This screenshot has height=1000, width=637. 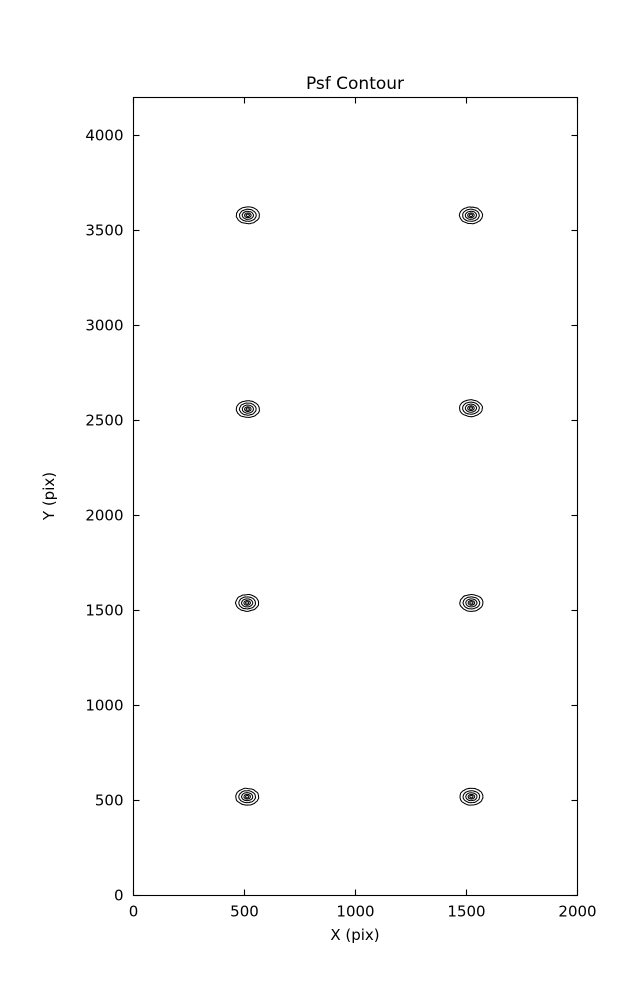 I want to click on x-tick-label: 1000, so click(x=355, y=912).